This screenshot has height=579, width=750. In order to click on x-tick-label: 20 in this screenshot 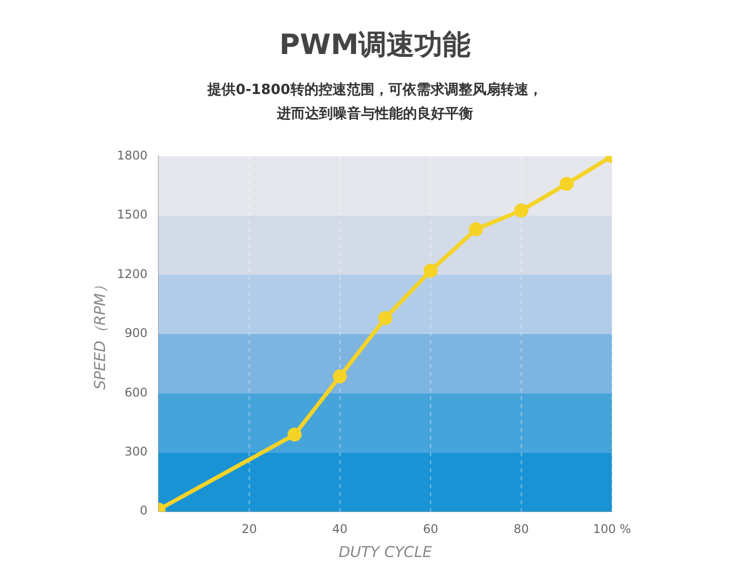, I will do `click(249, 529)`.